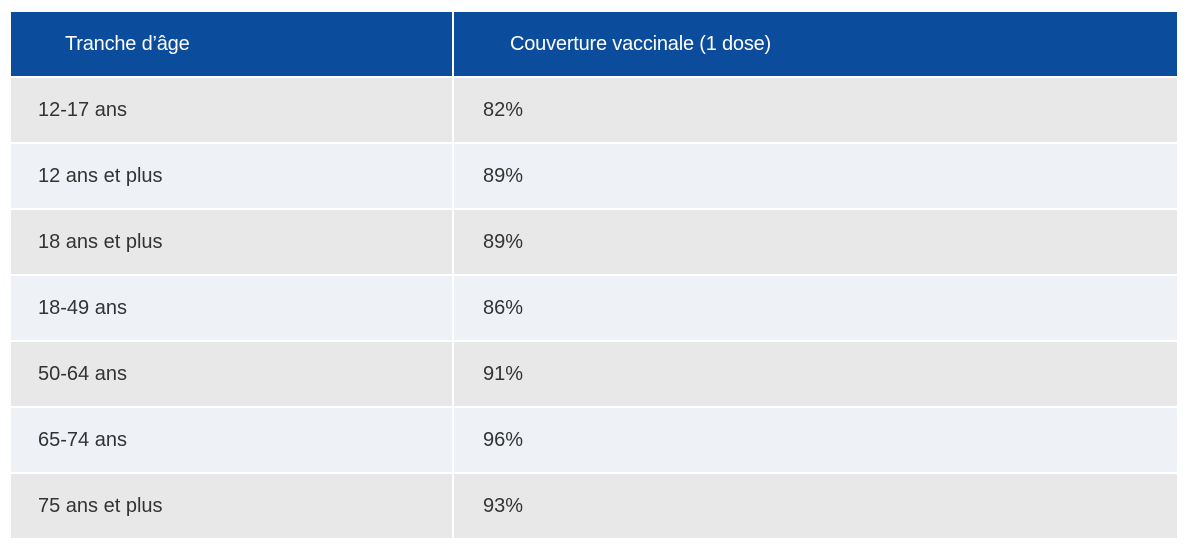 The height and width of the screenshot is (554, 1200). Describe the element at coordinates (594, 242) in the screenshot. I see `table-row: 18 ans et plus 89%` at that location.